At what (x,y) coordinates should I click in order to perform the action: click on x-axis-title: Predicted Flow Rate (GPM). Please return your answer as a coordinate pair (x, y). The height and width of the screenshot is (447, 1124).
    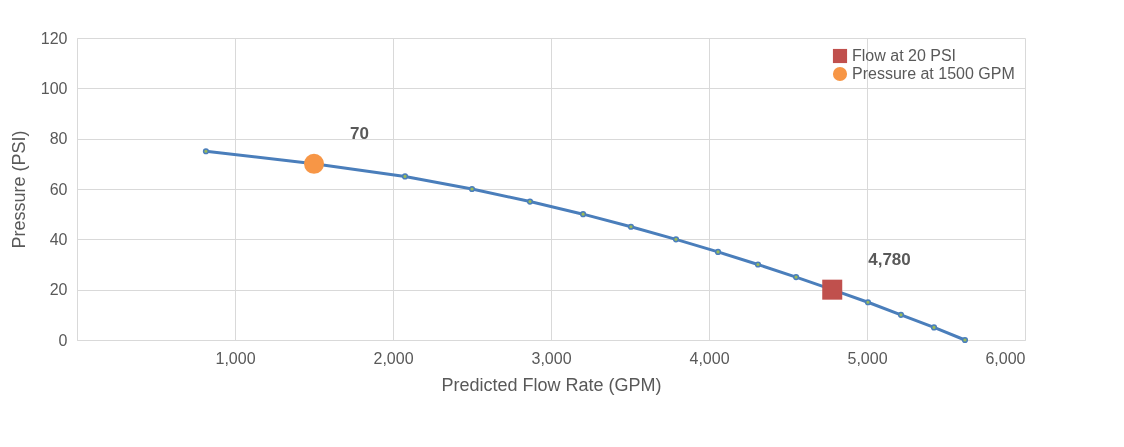
    Looking at the image, I should click on (551, 384).